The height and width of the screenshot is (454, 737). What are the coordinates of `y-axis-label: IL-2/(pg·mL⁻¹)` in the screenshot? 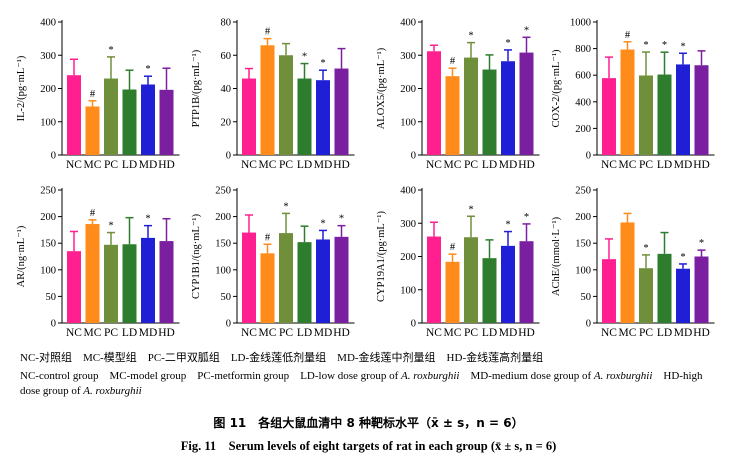 It's located at (21, 88).